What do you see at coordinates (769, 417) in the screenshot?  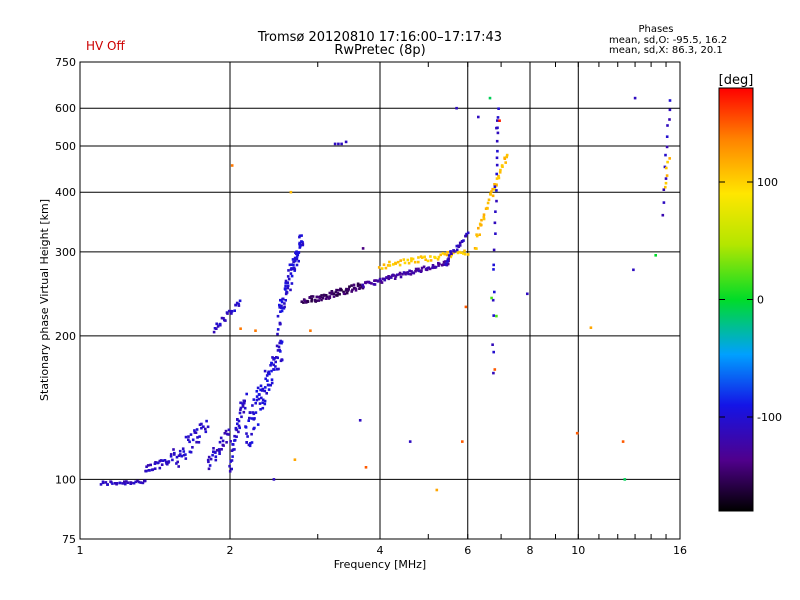 I see `colorbar-tick-label: -100` at bounding box center [769, 417].